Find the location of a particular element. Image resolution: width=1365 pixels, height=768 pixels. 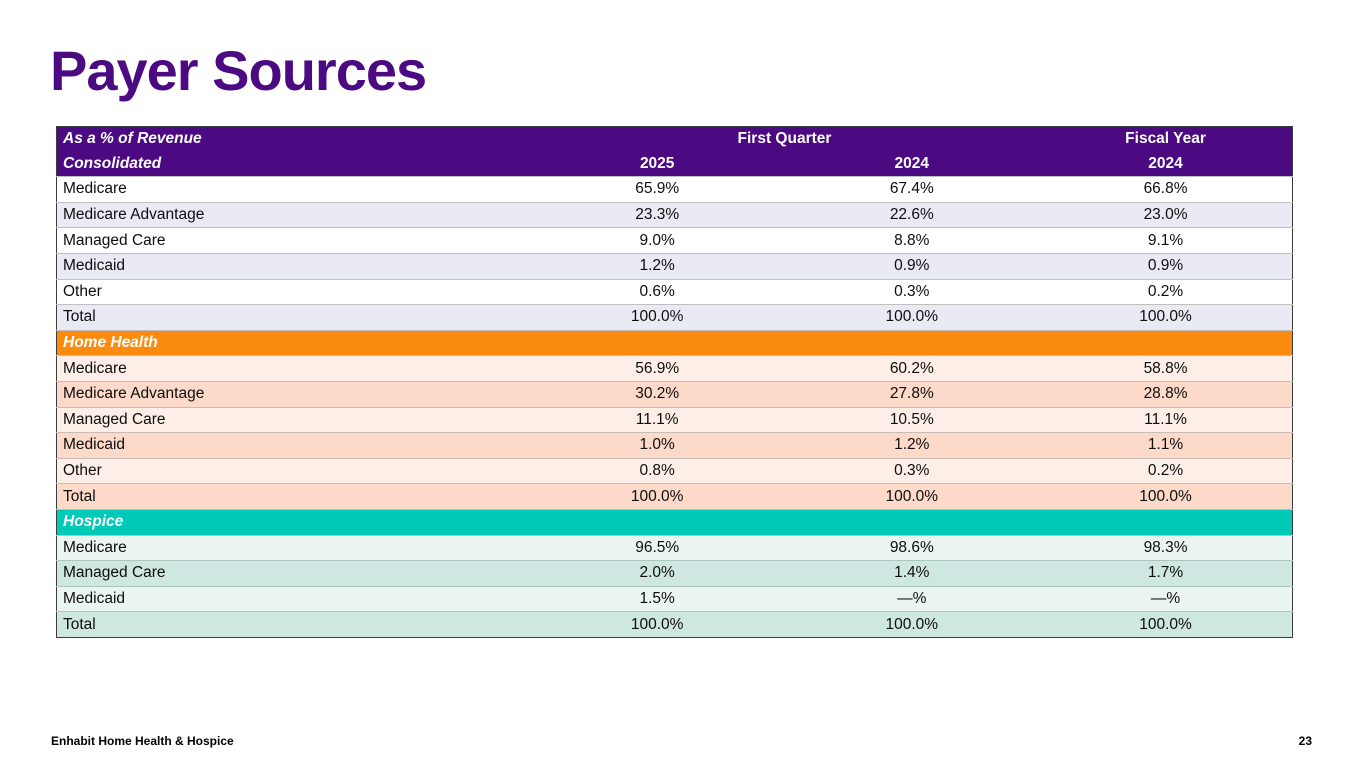

col-header-2024-fy: 2024 is located at coordinates (1166, 164).